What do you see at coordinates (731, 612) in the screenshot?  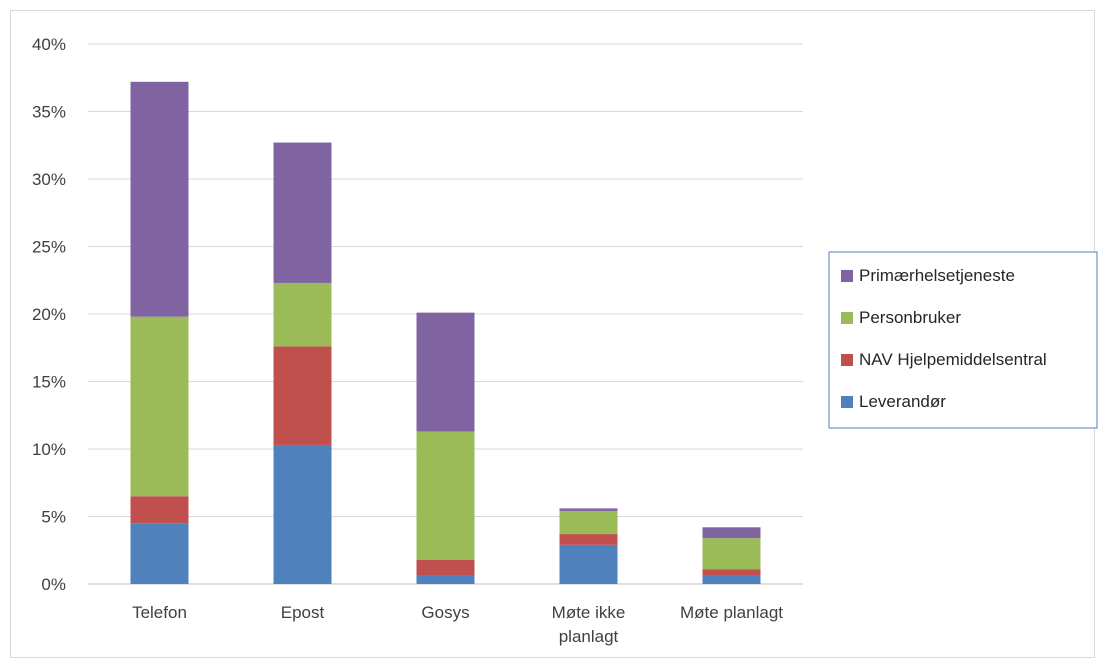 I see `x-tick-label: Møte planlagt` at bounding box center [731, 612].